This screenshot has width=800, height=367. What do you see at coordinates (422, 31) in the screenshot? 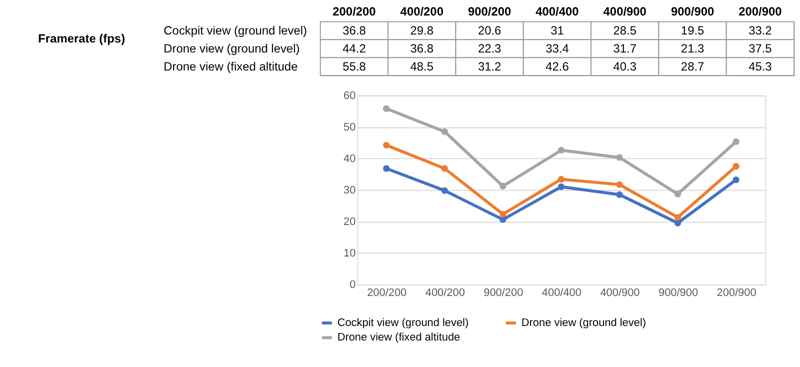
I see `data-label: 29.8` at bounding box center [422, 31].